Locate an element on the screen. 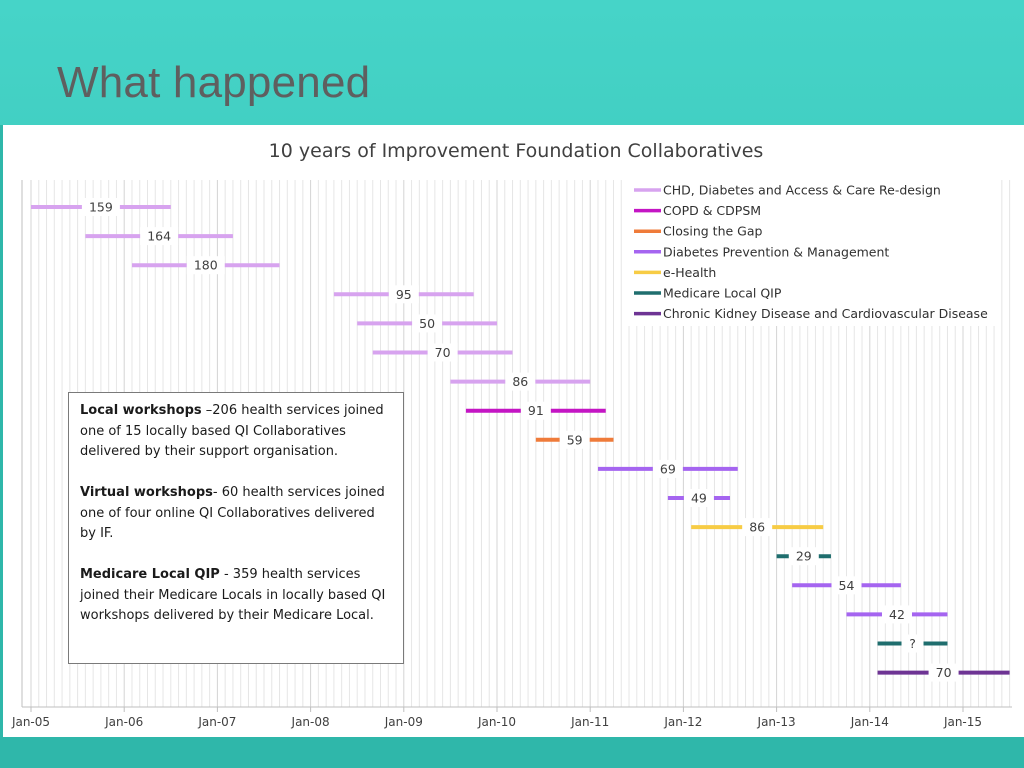  x-tick-label: Jan-09 is located at coordinates (403, 722).